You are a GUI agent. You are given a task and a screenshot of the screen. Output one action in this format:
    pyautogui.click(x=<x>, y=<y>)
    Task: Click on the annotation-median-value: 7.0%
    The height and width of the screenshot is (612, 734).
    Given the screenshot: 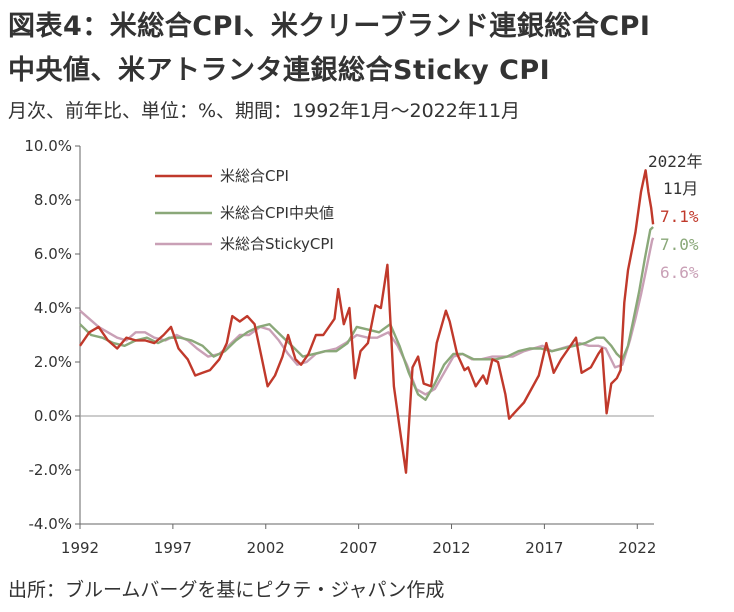 What is the action you would take?
    pyautogui.click(x=679, y=244)
    